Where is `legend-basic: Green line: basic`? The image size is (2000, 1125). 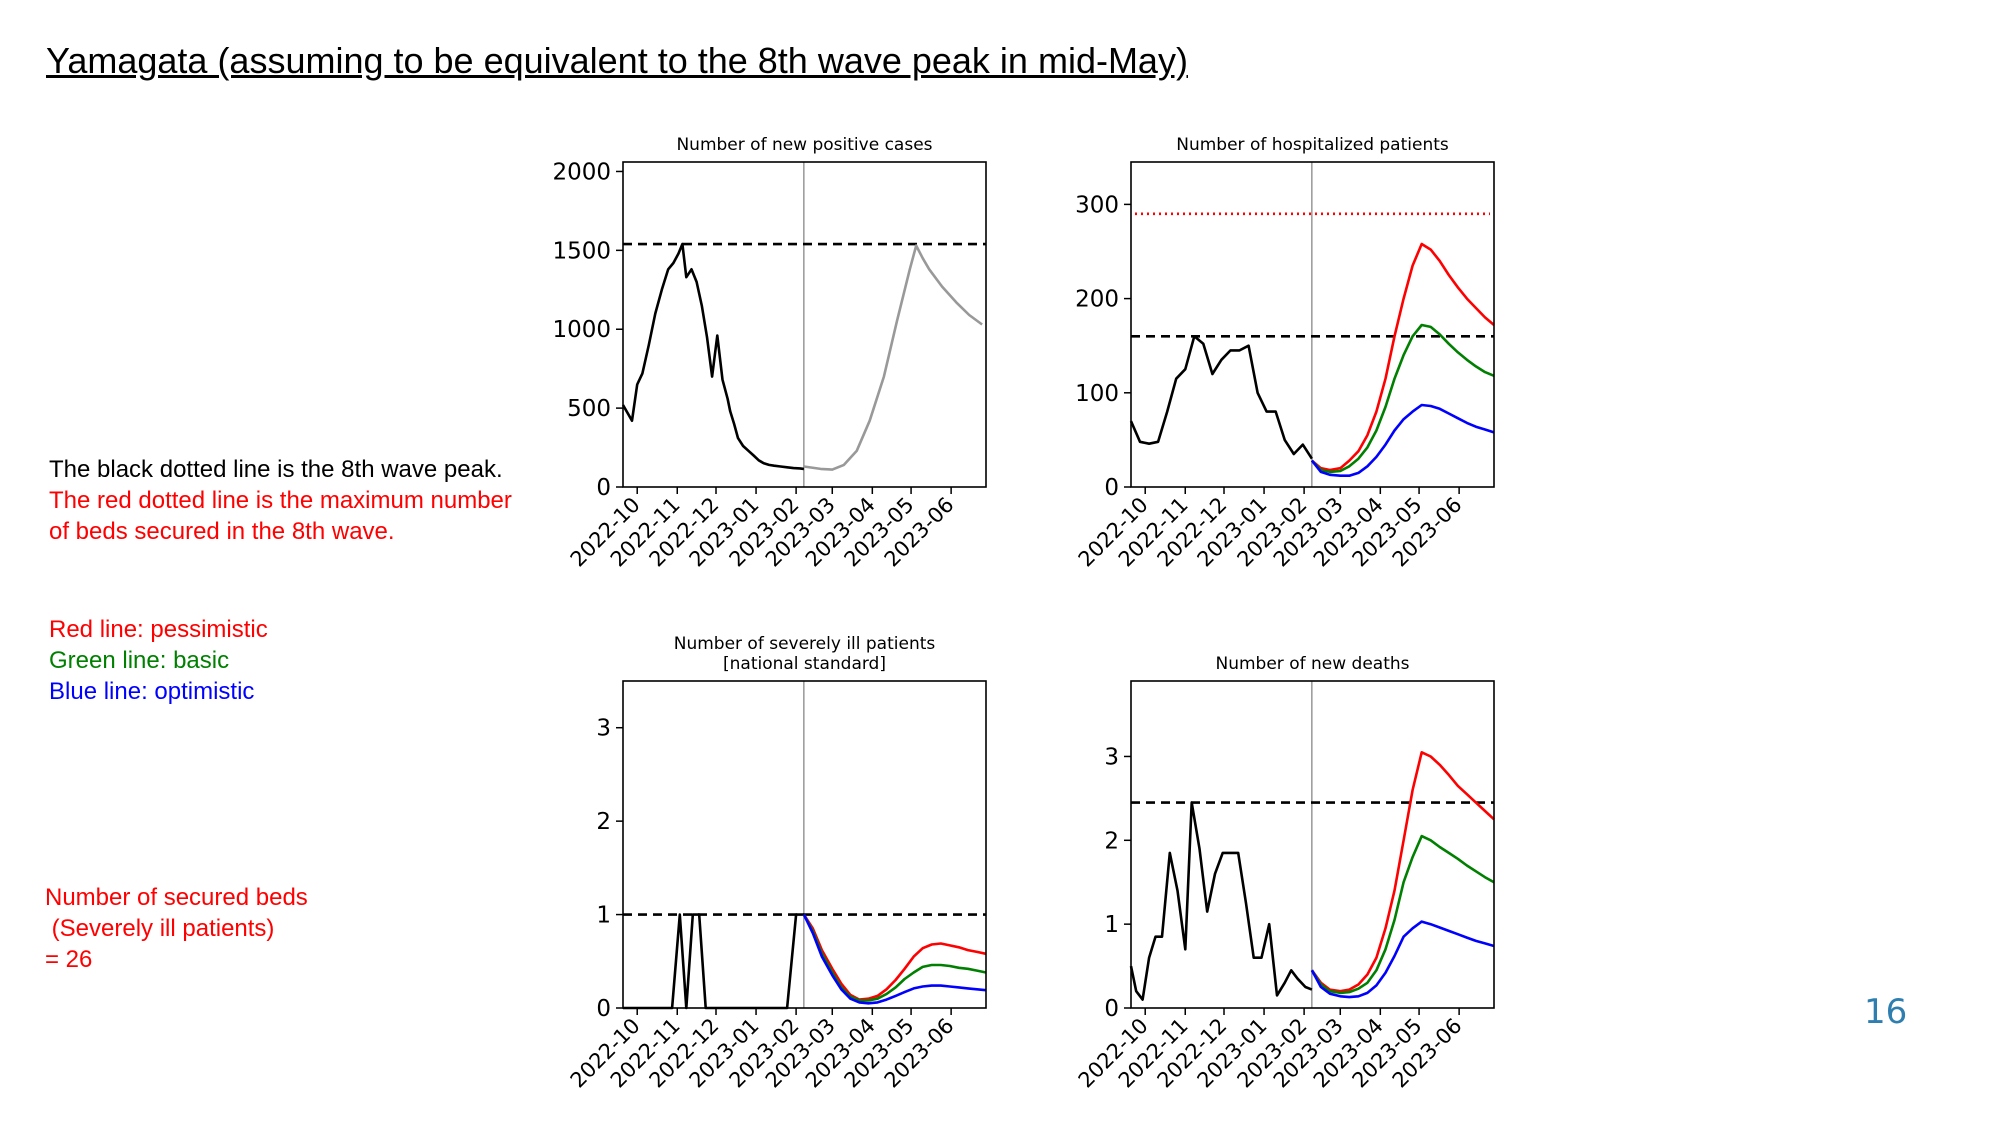 legend-basic: Green line: basic is located at coordinates (139, 660).